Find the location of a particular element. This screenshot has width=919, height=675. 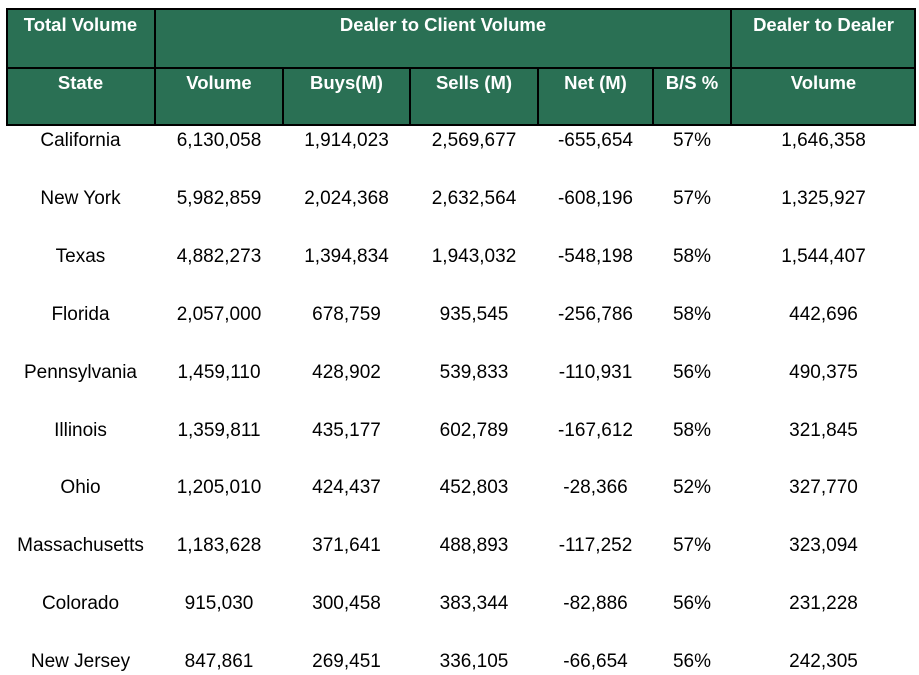

cell-net: -110,931 is located at coordinates (595, 372).